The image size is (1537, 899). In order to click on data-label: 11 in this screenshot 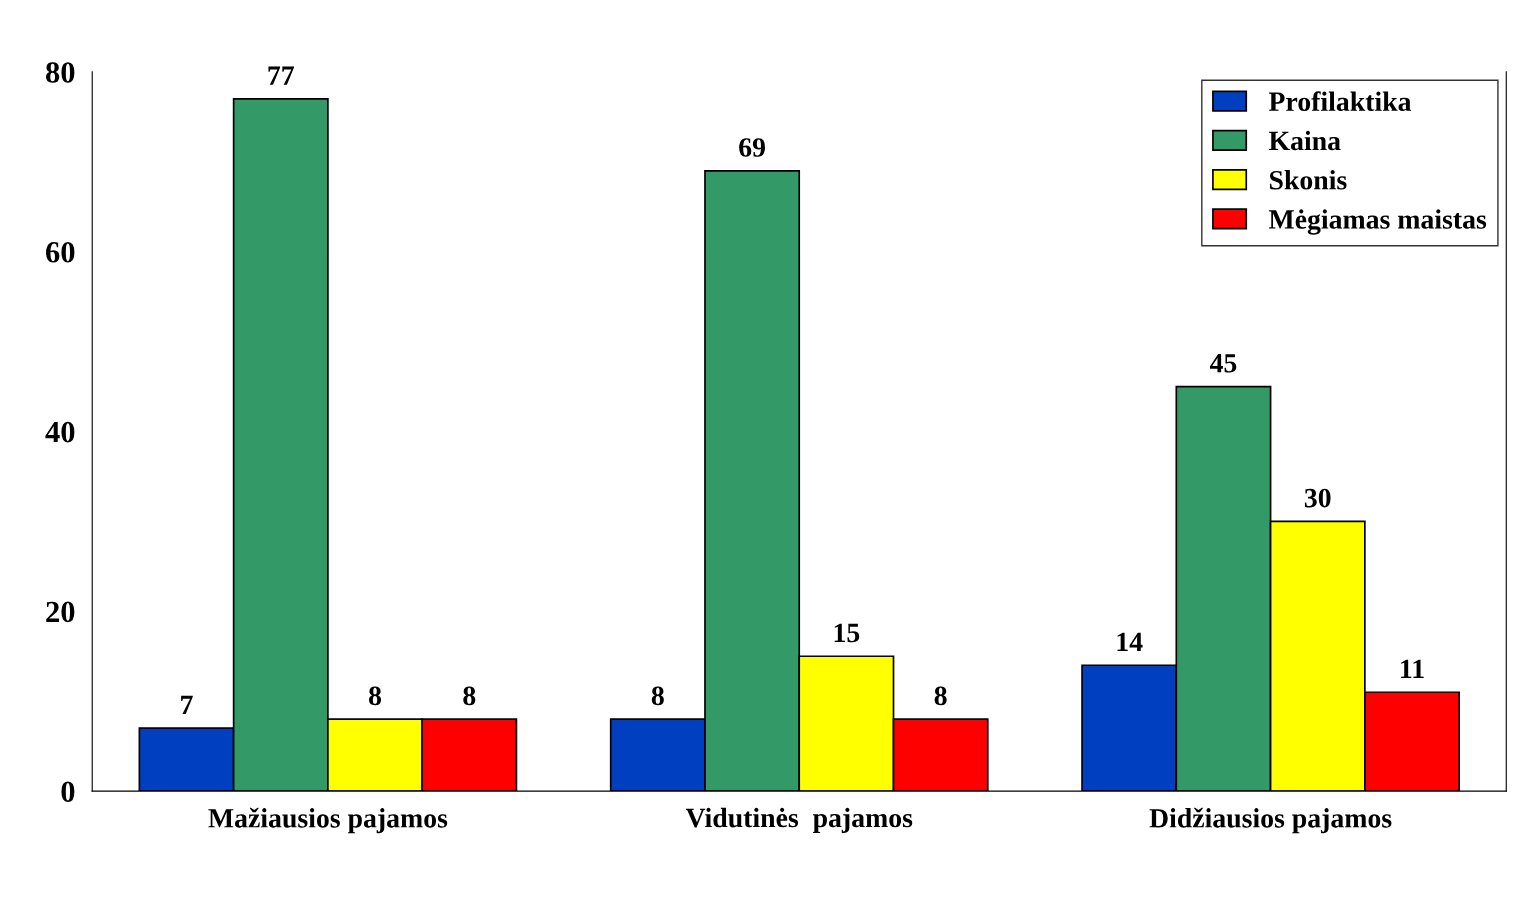, I will do `click(1412, 668)`.